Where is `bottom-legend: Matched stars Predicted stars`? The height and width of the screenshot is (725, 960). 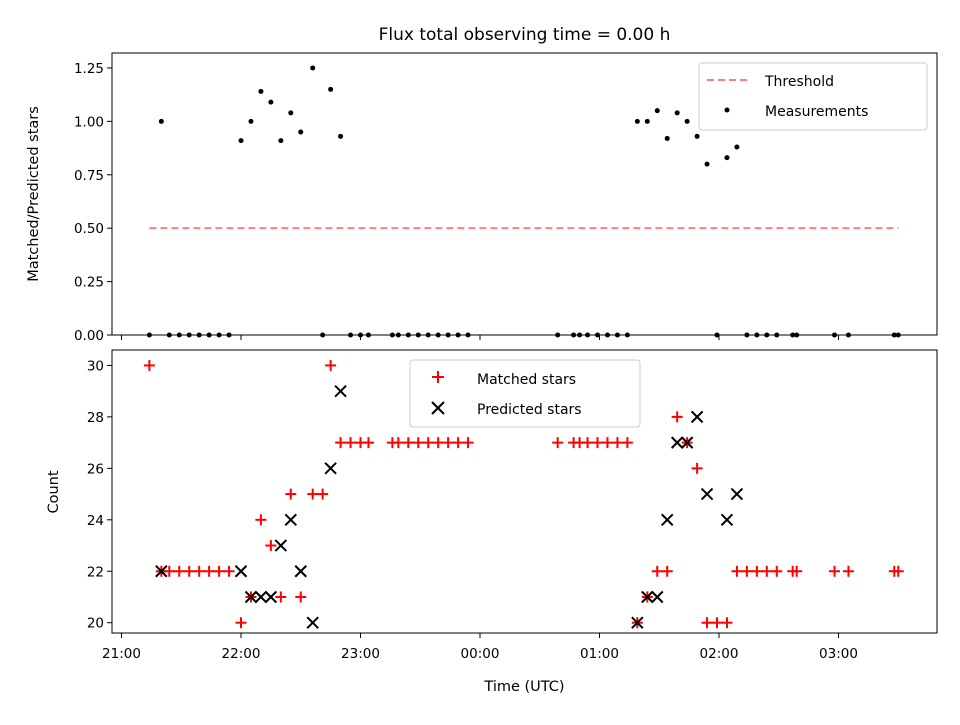 bottom-legend: Matched stars Predicted stars is located at coordinates (525, 393).